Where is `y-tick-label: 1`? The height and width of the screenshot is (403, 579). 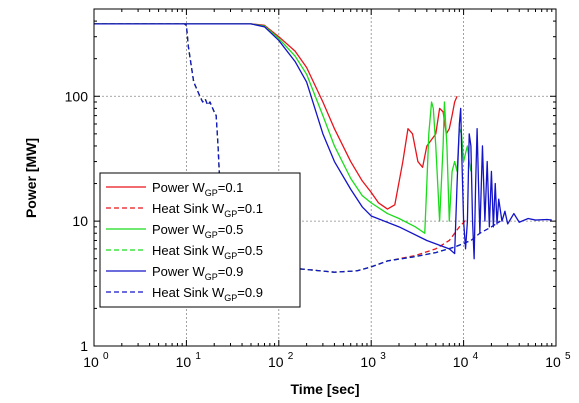
y-tick-label: 1 is located at coordinates (84, 346).